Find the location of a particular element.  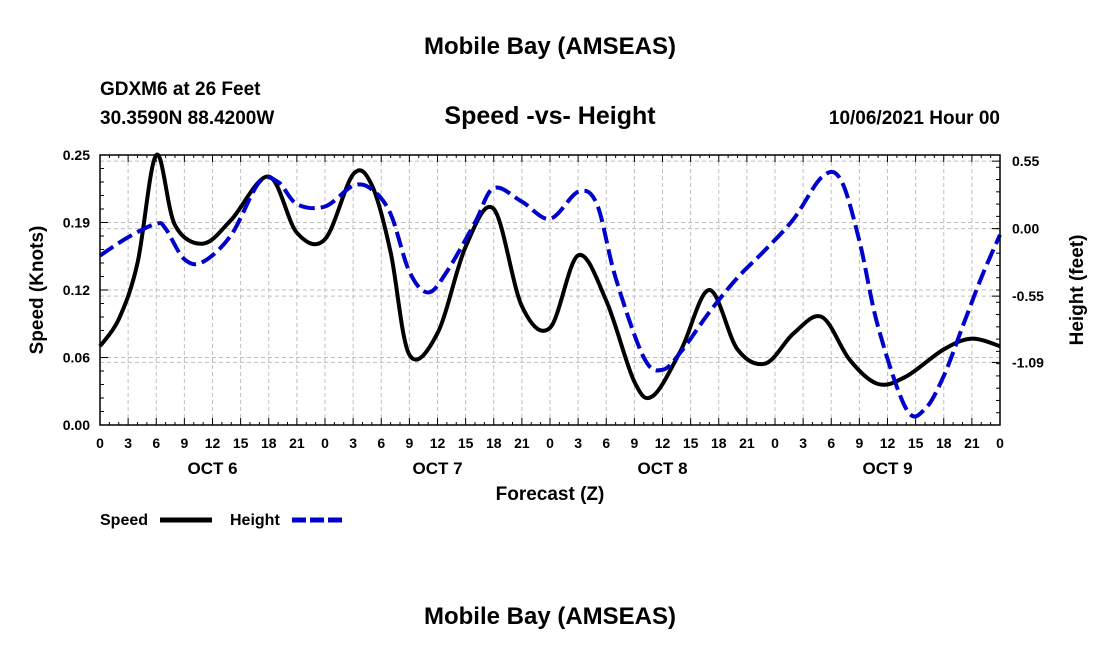

y-tick-label: 0.00 is located at coordinates (76, 425).